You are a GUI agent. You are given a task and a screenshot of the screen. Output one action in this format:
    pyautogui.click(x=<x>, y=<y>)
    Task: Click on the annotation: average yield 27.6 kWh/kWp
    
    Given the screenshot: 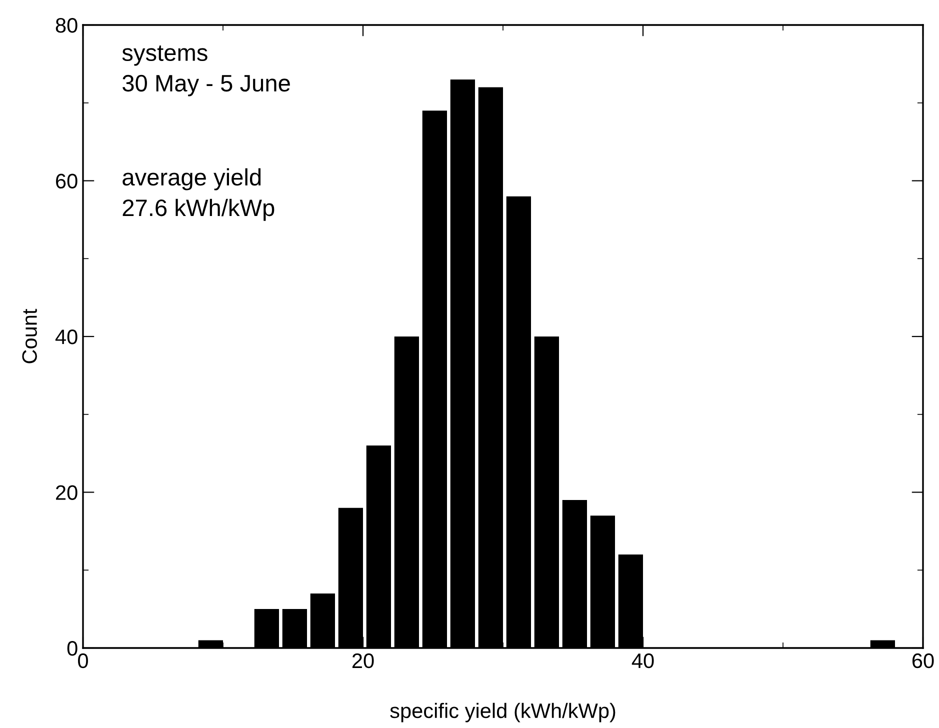 What is the action you would take?
    pyautogui.click(x=198, y=194)
    